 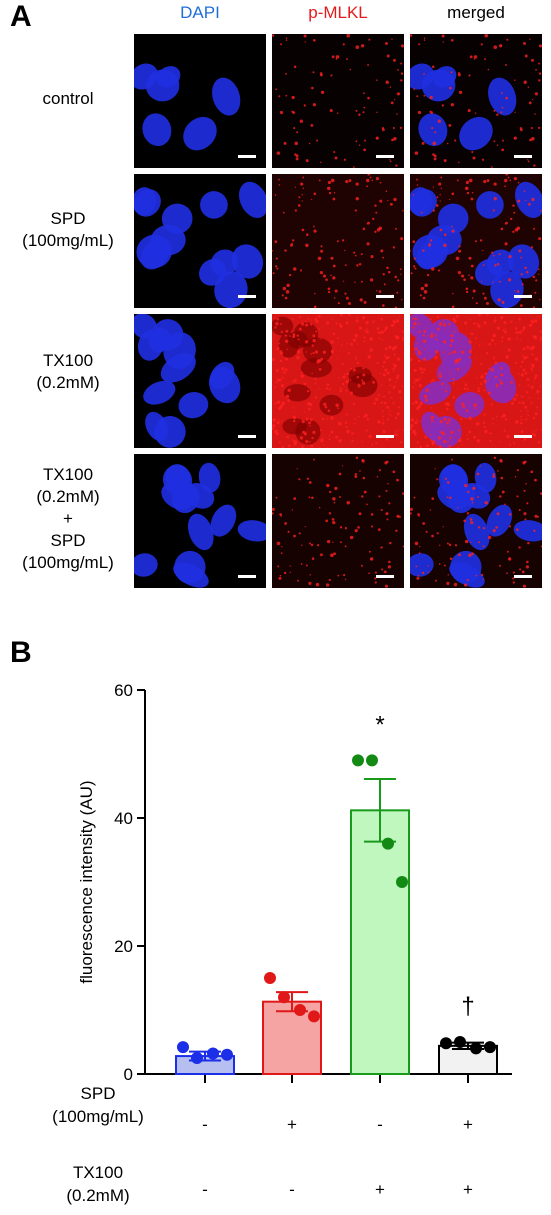 I want to click on y-axis-label: fluorescence intensity (AU), so click(x=86, y=881).